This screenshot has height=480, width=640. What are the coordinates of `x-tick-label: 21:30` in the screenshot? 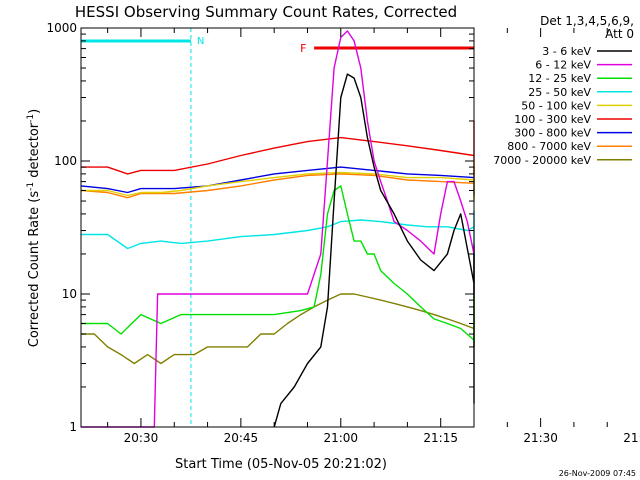 It's located at (540, 438).